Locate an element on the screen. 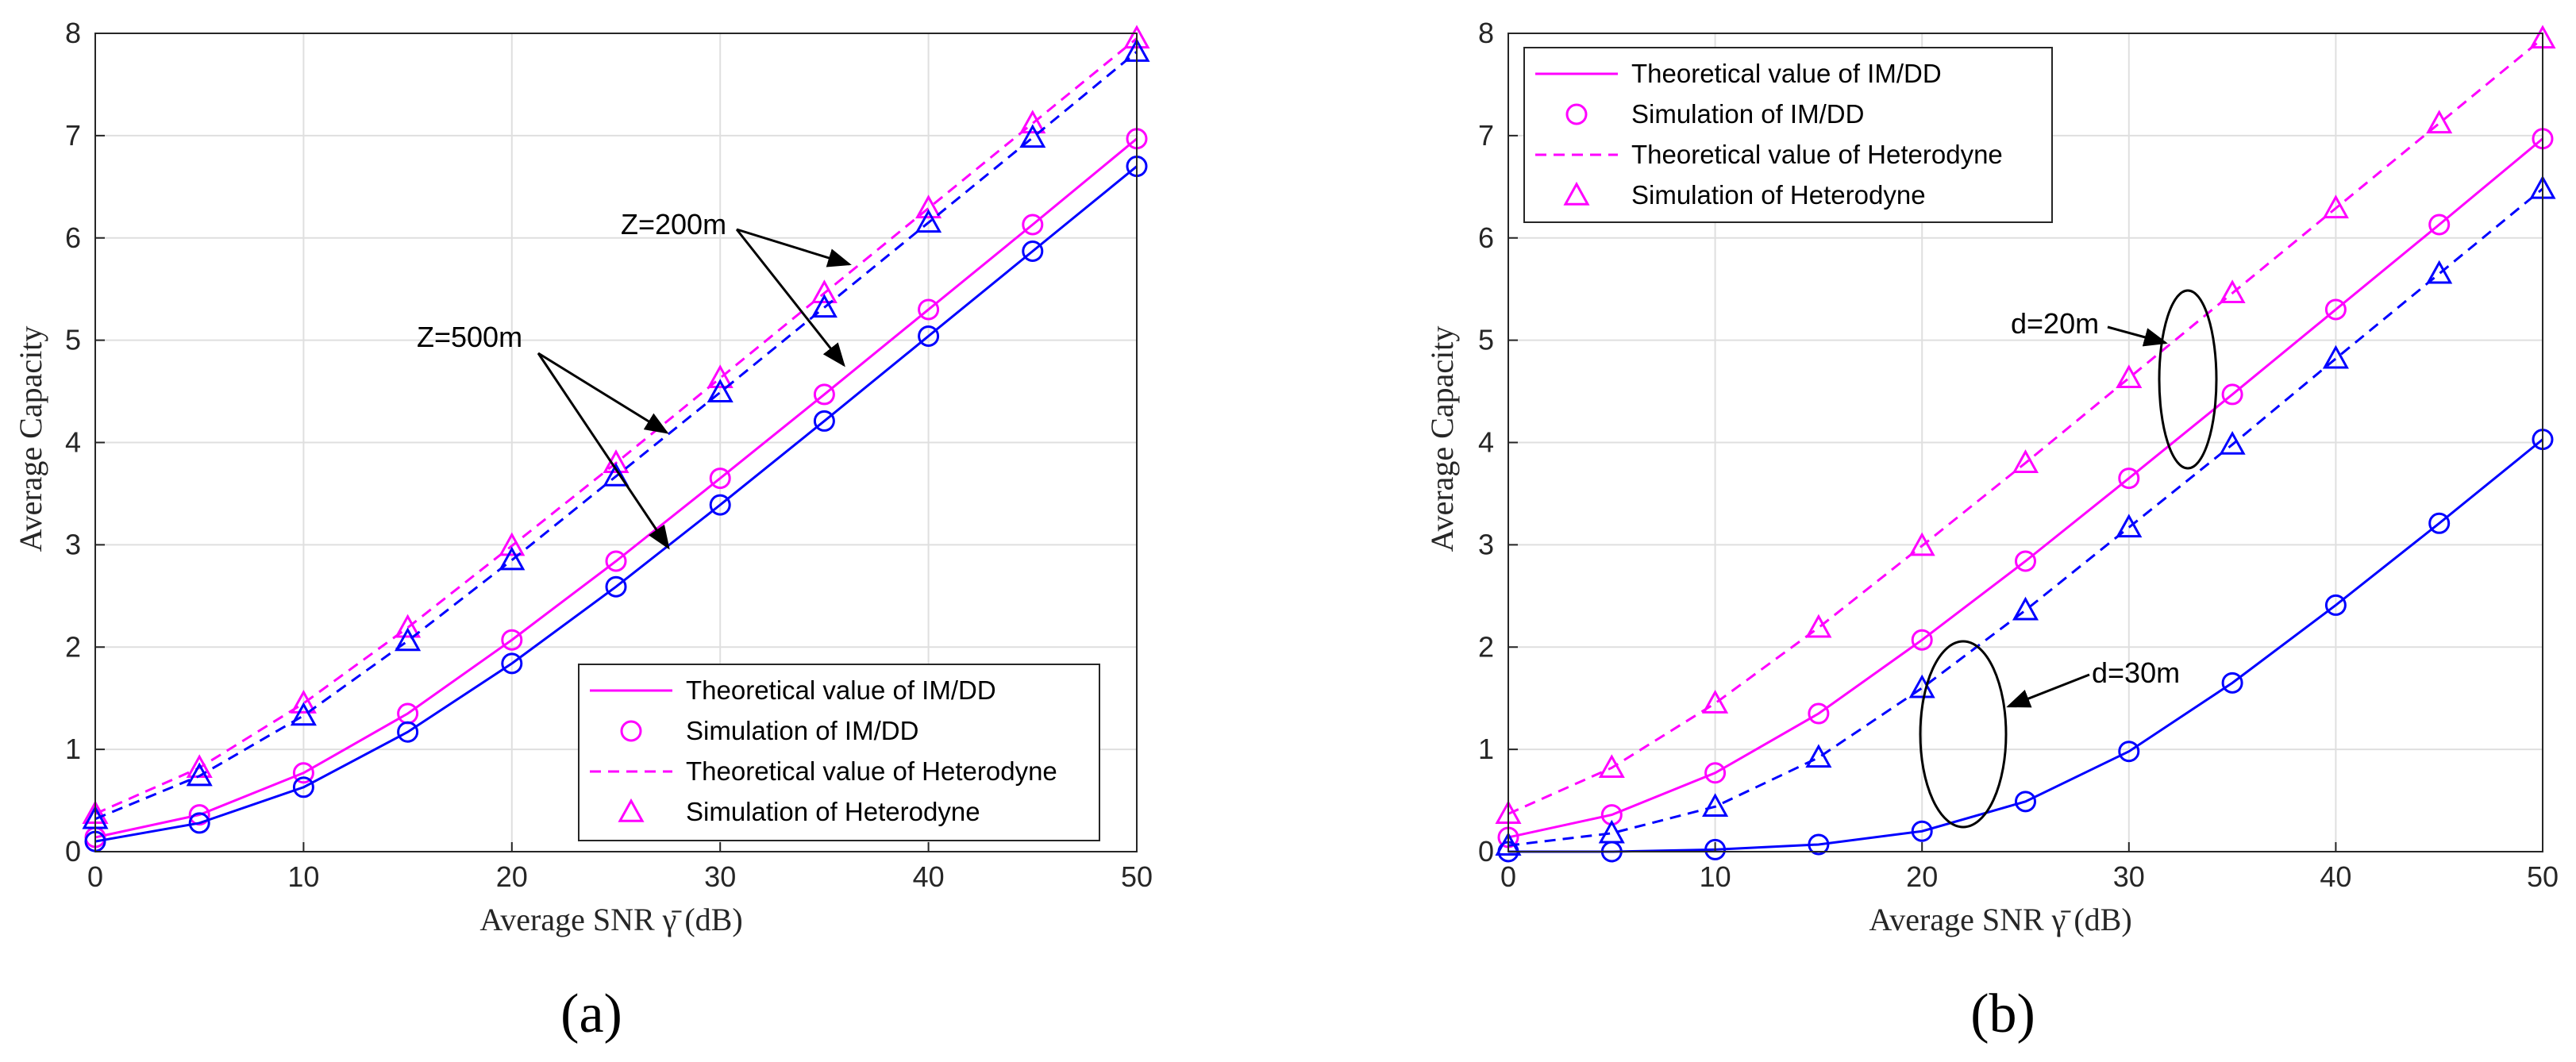 The image size is (2576, 1062). annotation-d20: d=20m is located at coordinates (2055, 323).